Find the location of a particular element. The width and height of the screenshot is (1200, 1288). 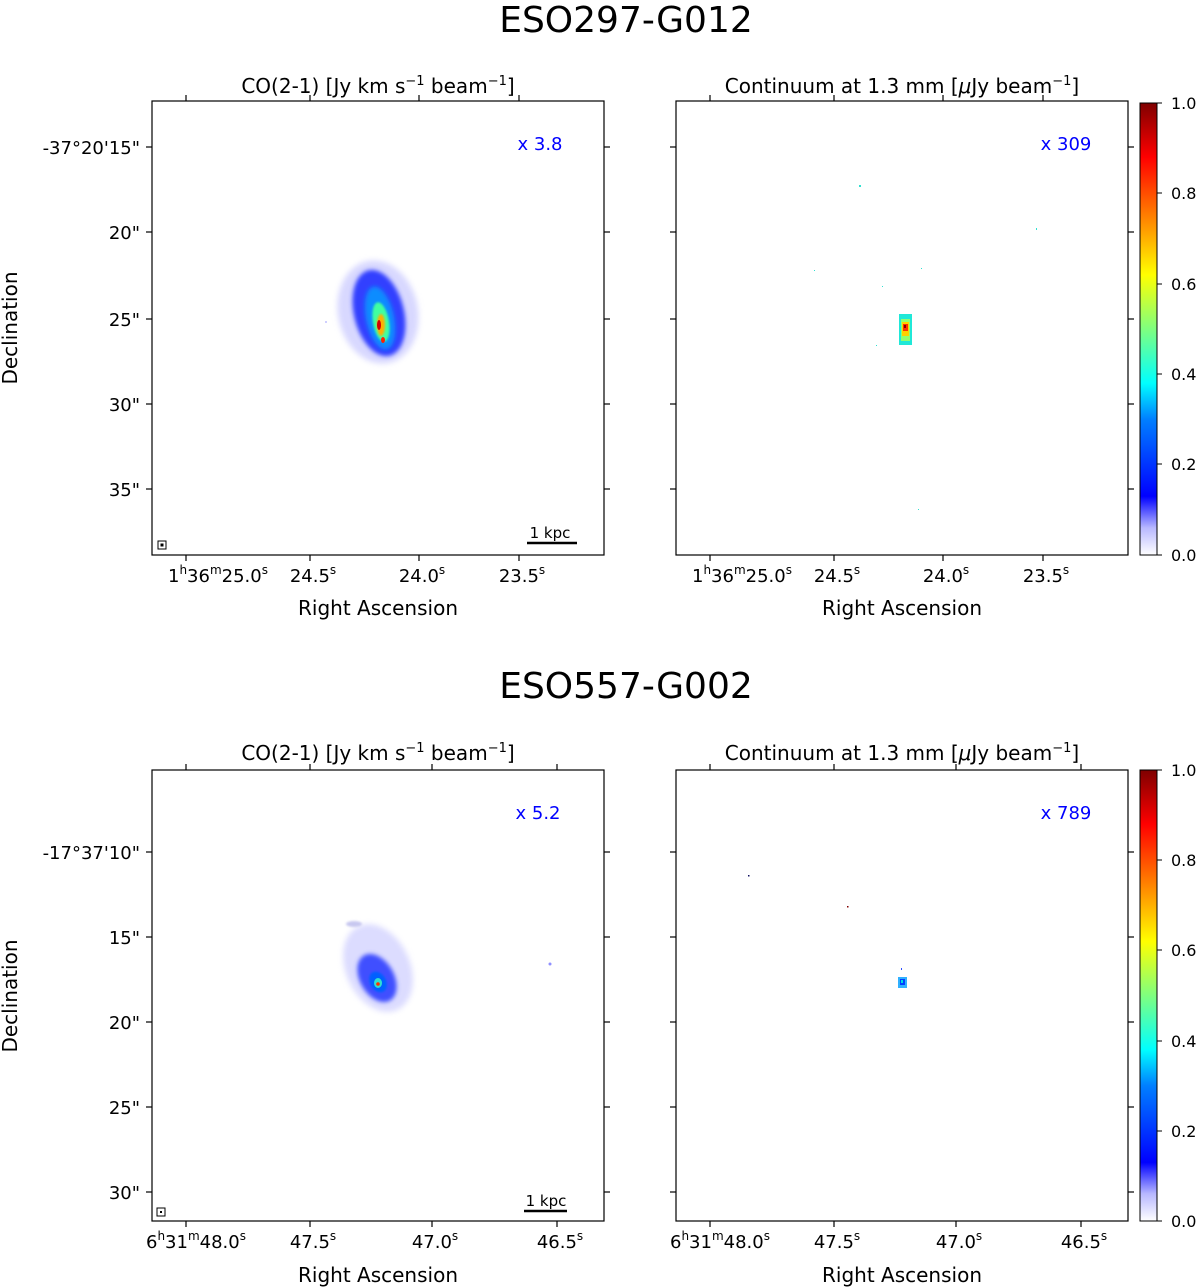

galaxy-title: ESO297-G012 is located at coordinates (626, 20).